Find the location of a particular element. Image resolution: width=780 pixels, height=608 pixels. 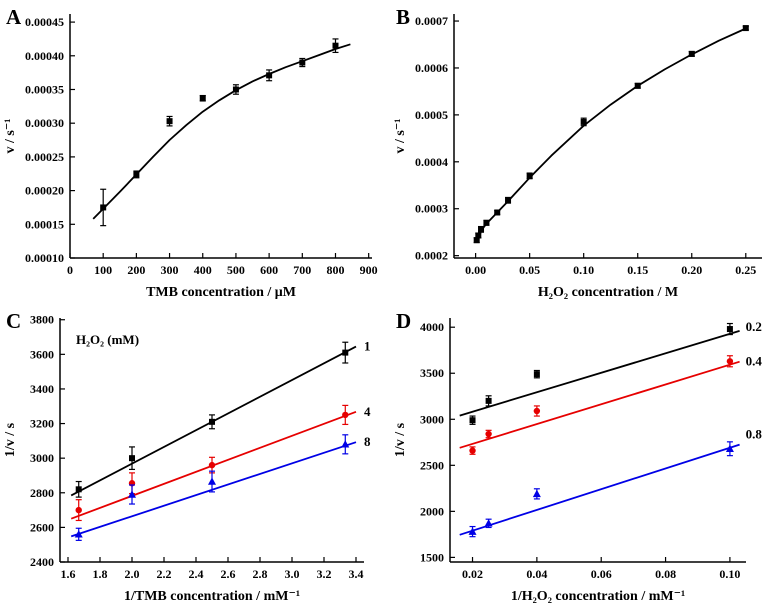

y-tick-label: 0.00015 is located at coordinates (44, 224).